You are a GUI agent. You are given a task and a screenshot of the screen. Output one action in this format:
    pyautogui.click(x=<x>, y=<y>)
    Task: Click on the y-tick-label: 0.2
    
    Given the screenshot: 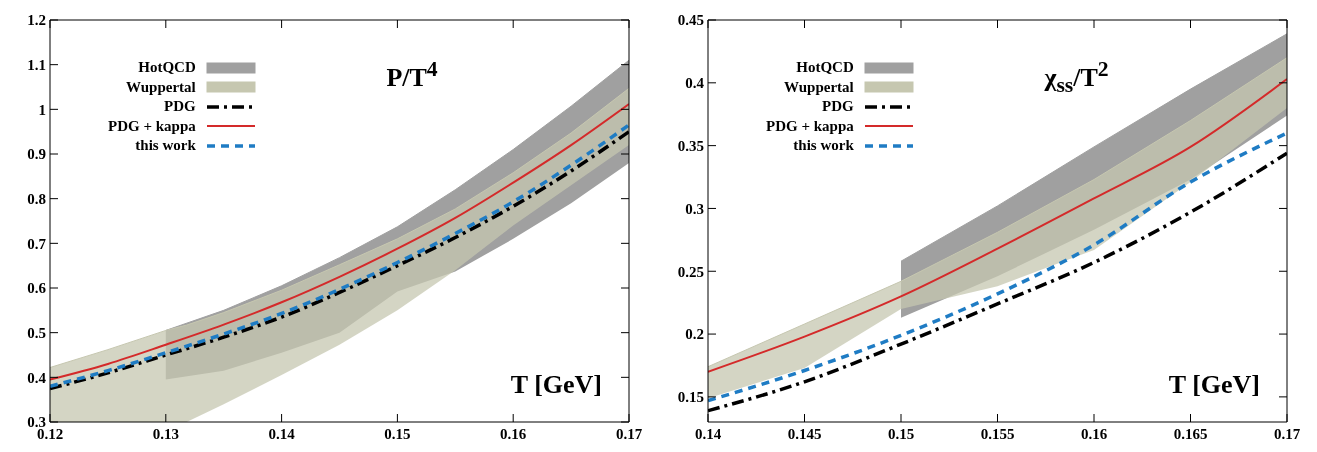 What is the action you would take?
    pyautogui.click(x=694, y=334)
    